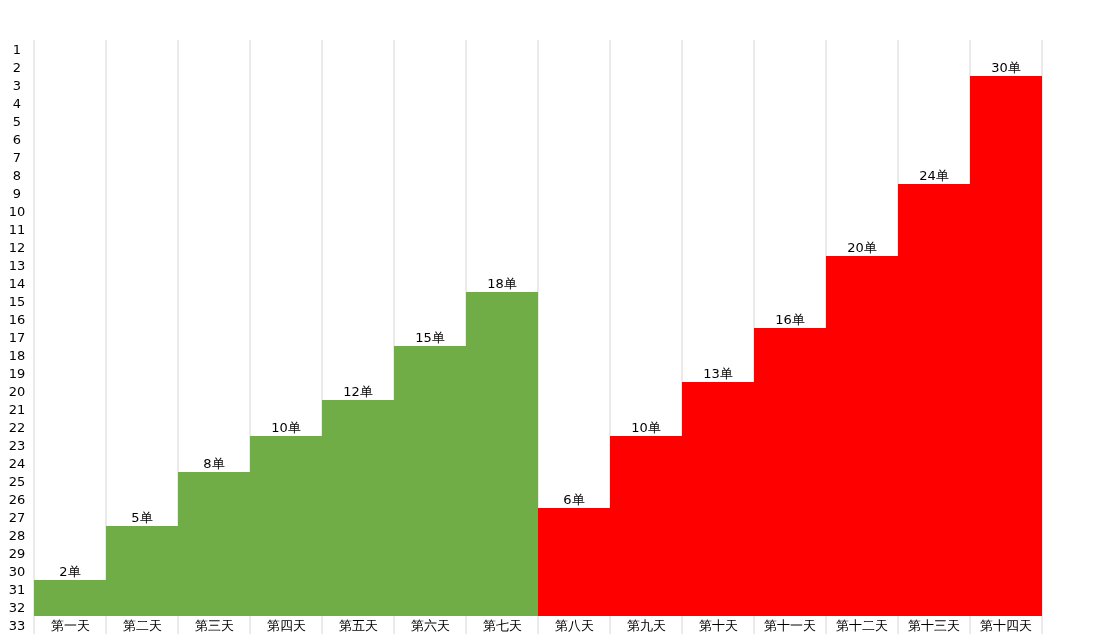 The image size is (1116, 636). Describe the element at coordinates (790, 625) in the screenshot. I see `x-tick-label: 第十一天` at that location.